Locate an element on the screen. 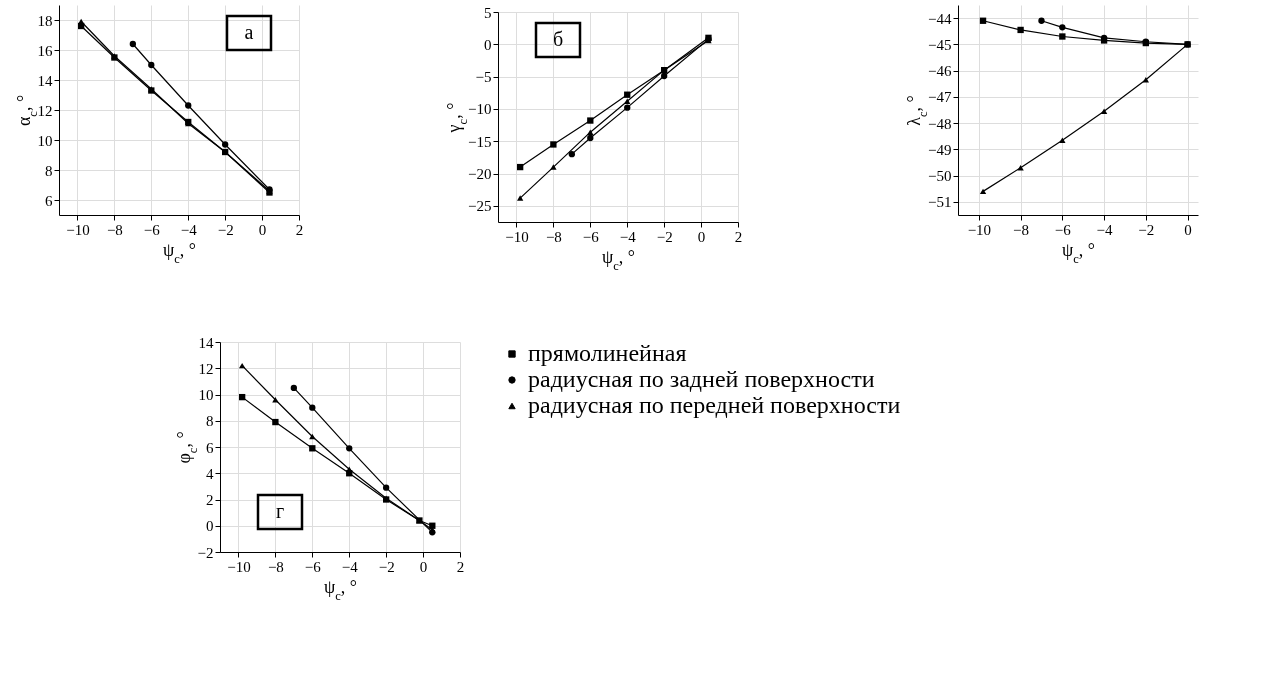  y-tick-label: −25 is located at coordinates (480, 206).